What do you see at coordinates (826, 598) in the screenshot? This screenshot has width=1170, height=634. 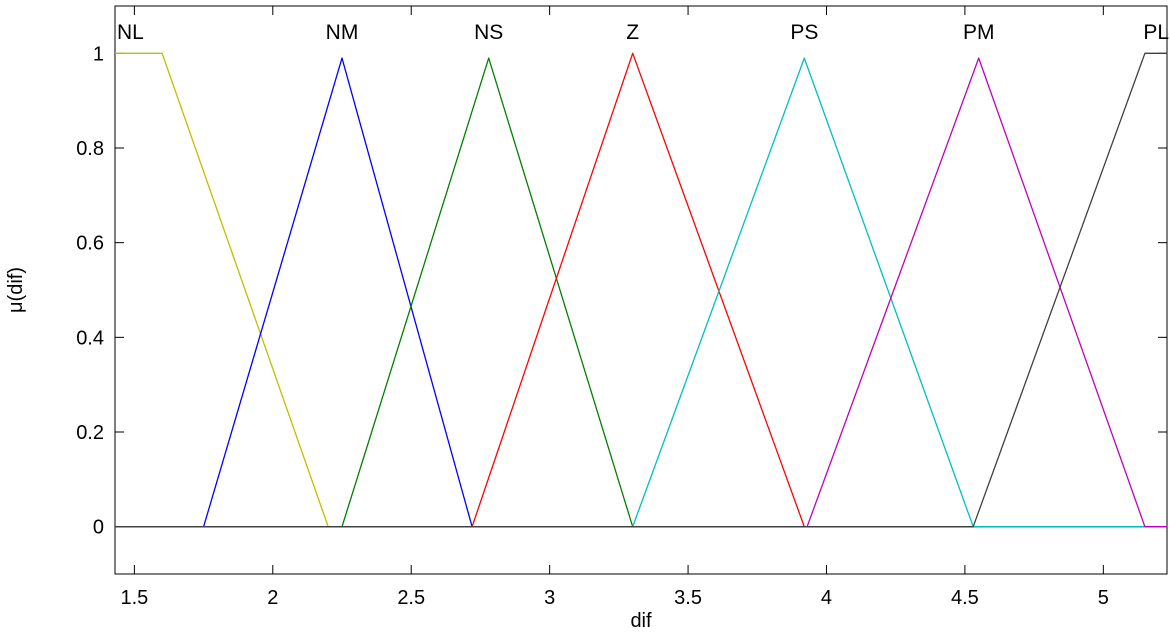 I see `x-tick-label: 4` at bounding box center [826, 598].